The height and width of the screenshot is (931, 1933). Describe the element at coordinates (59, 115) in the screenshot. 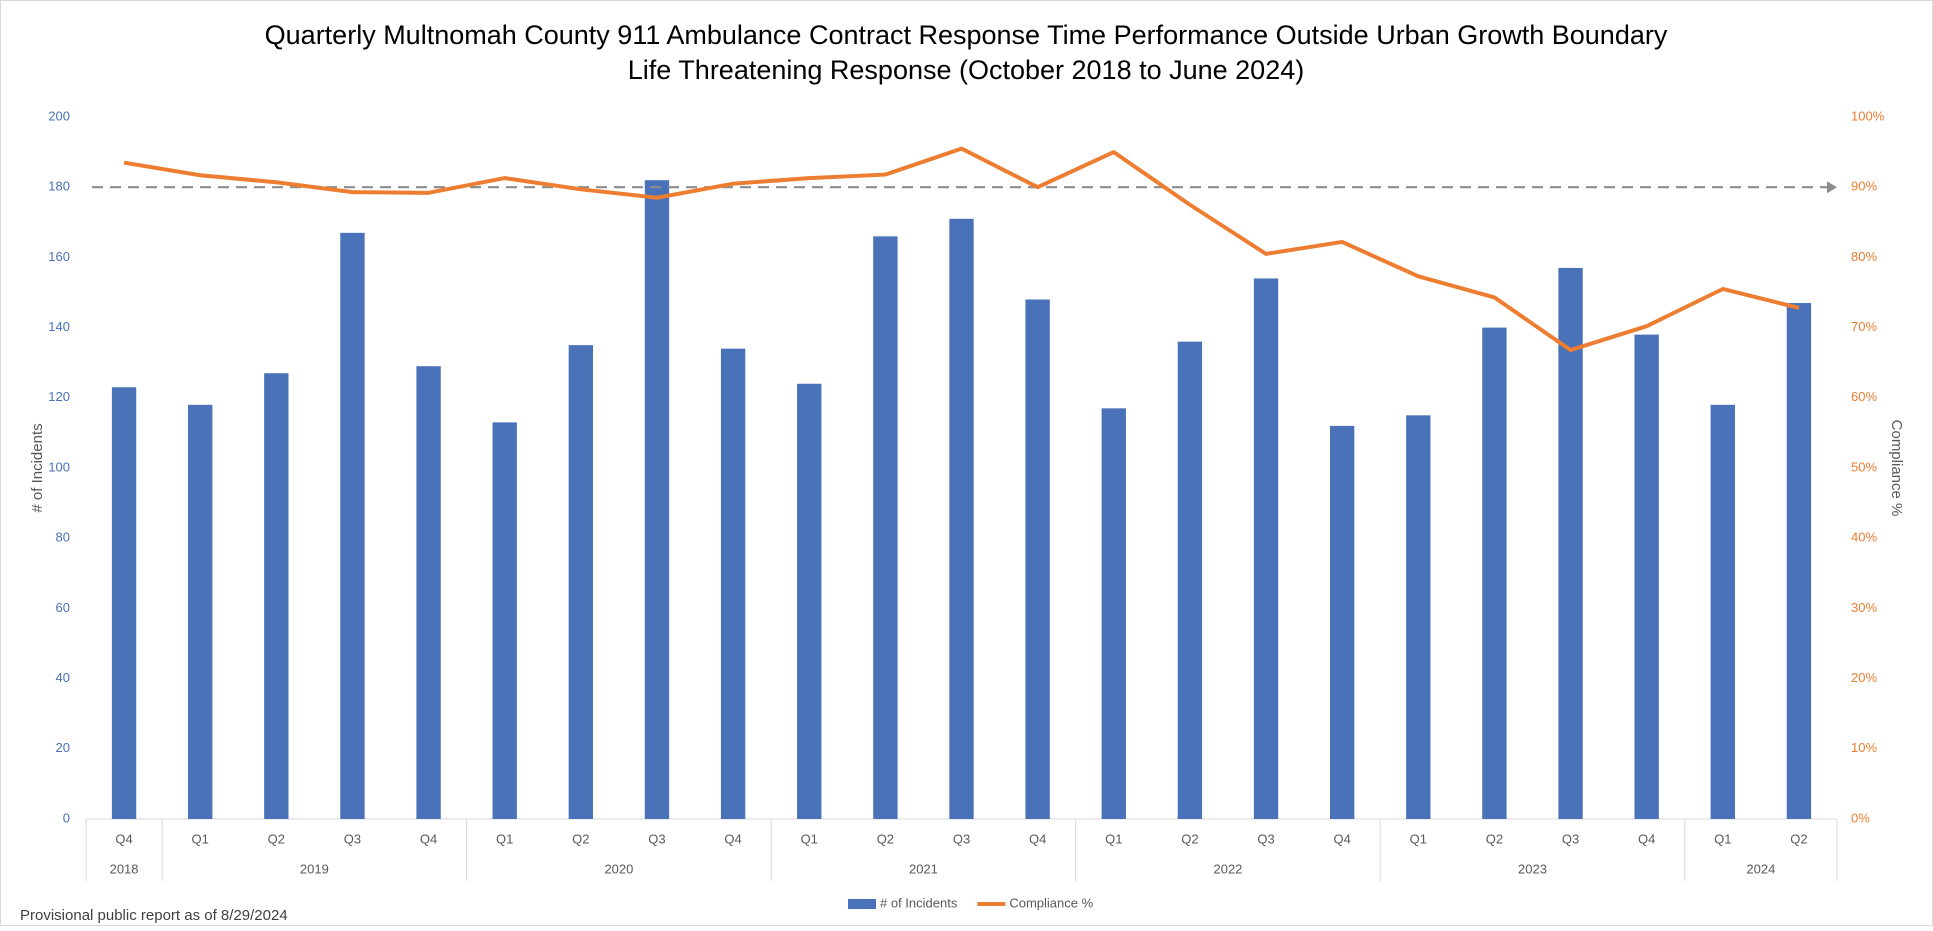

I see `y-tick-label: 200` at that location.